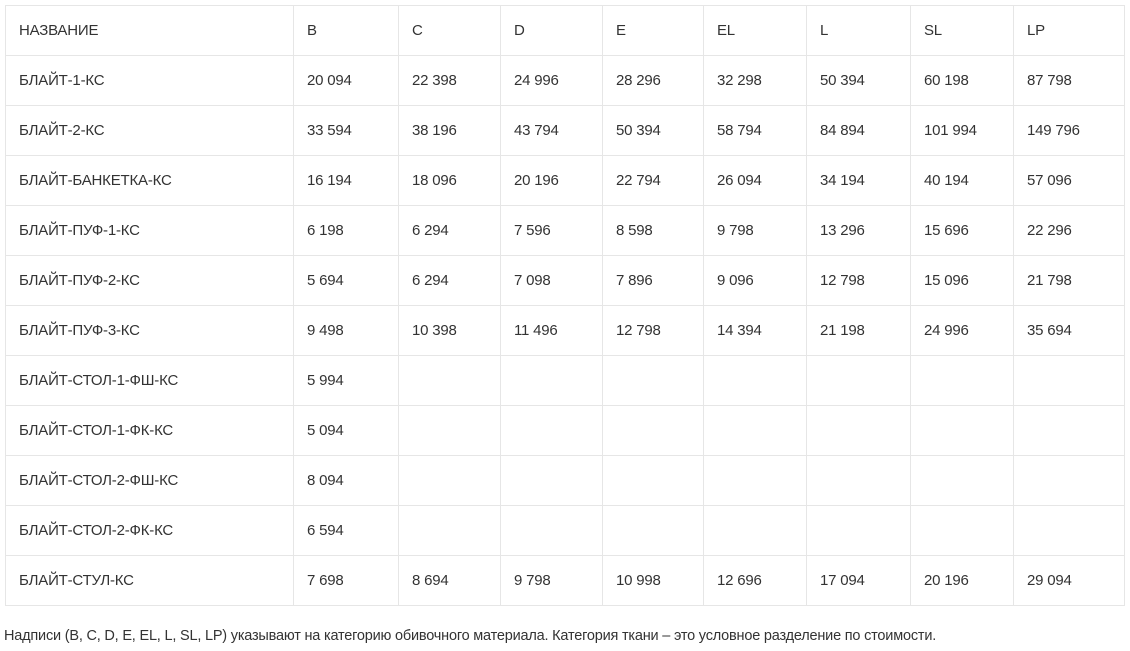 The height and width of the screenshot is (651, 1130). I want to click on product-name-cell: БЛАЙТ-ПУФ-3-КС, so click(149, 330).